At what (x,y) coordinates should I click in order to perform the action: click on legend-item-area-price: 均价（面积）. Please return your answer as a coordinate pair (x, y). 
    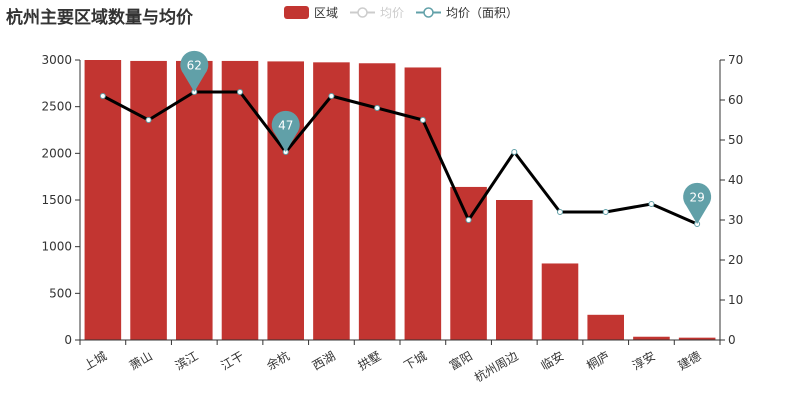
    Looking at the image, I should click on (467, 12).